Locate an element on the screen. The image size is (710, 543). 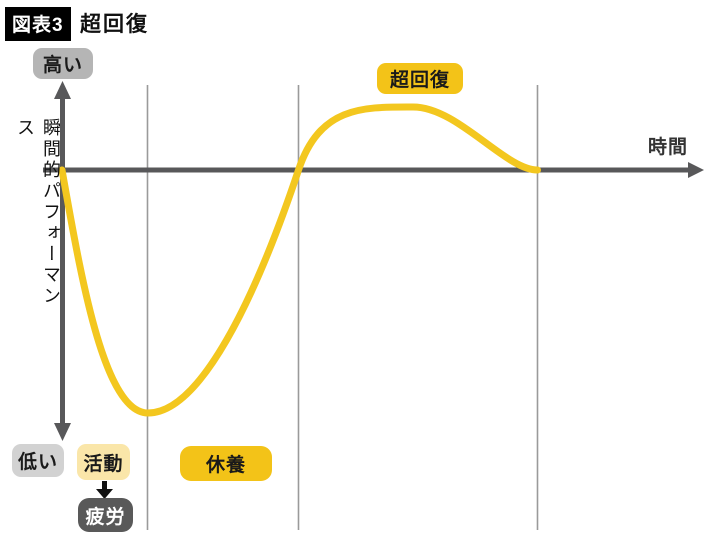
x-axis-label: 時間 is located at coordinates (668, 147).